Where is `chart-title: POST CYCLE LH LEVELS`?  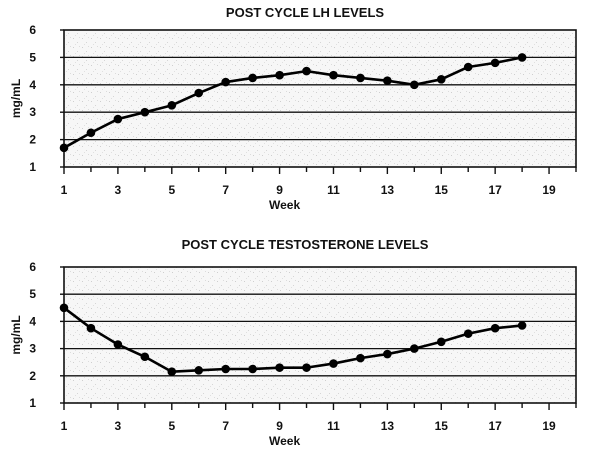 chart-title: POST CYCLE LH LEVELS is located at coordinates (305, 12).